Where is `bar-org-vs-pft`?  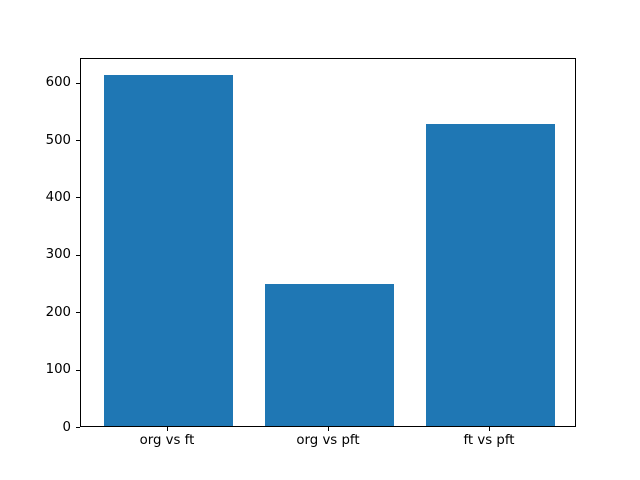
bar-org-vs-pft is located at coordinates (329, 355).